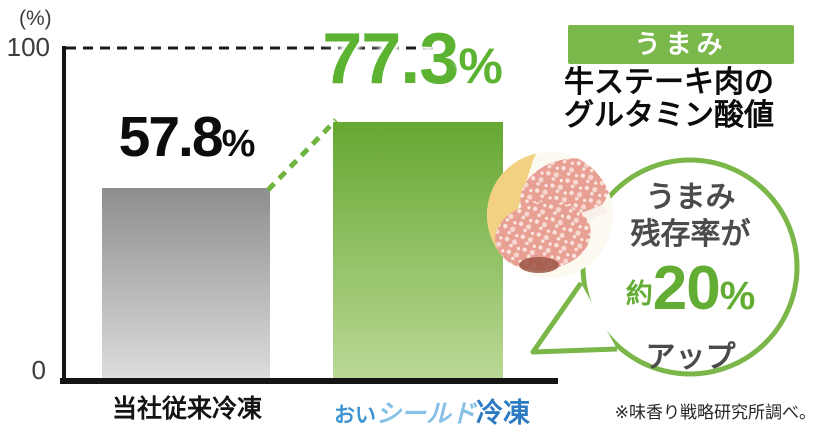 This screenshot has height=432, width=826. What do you see at coordinates (35, 18) in the screenshot?
I see `y-axis-unit-label: (%)` at bounding box center [35, 18].